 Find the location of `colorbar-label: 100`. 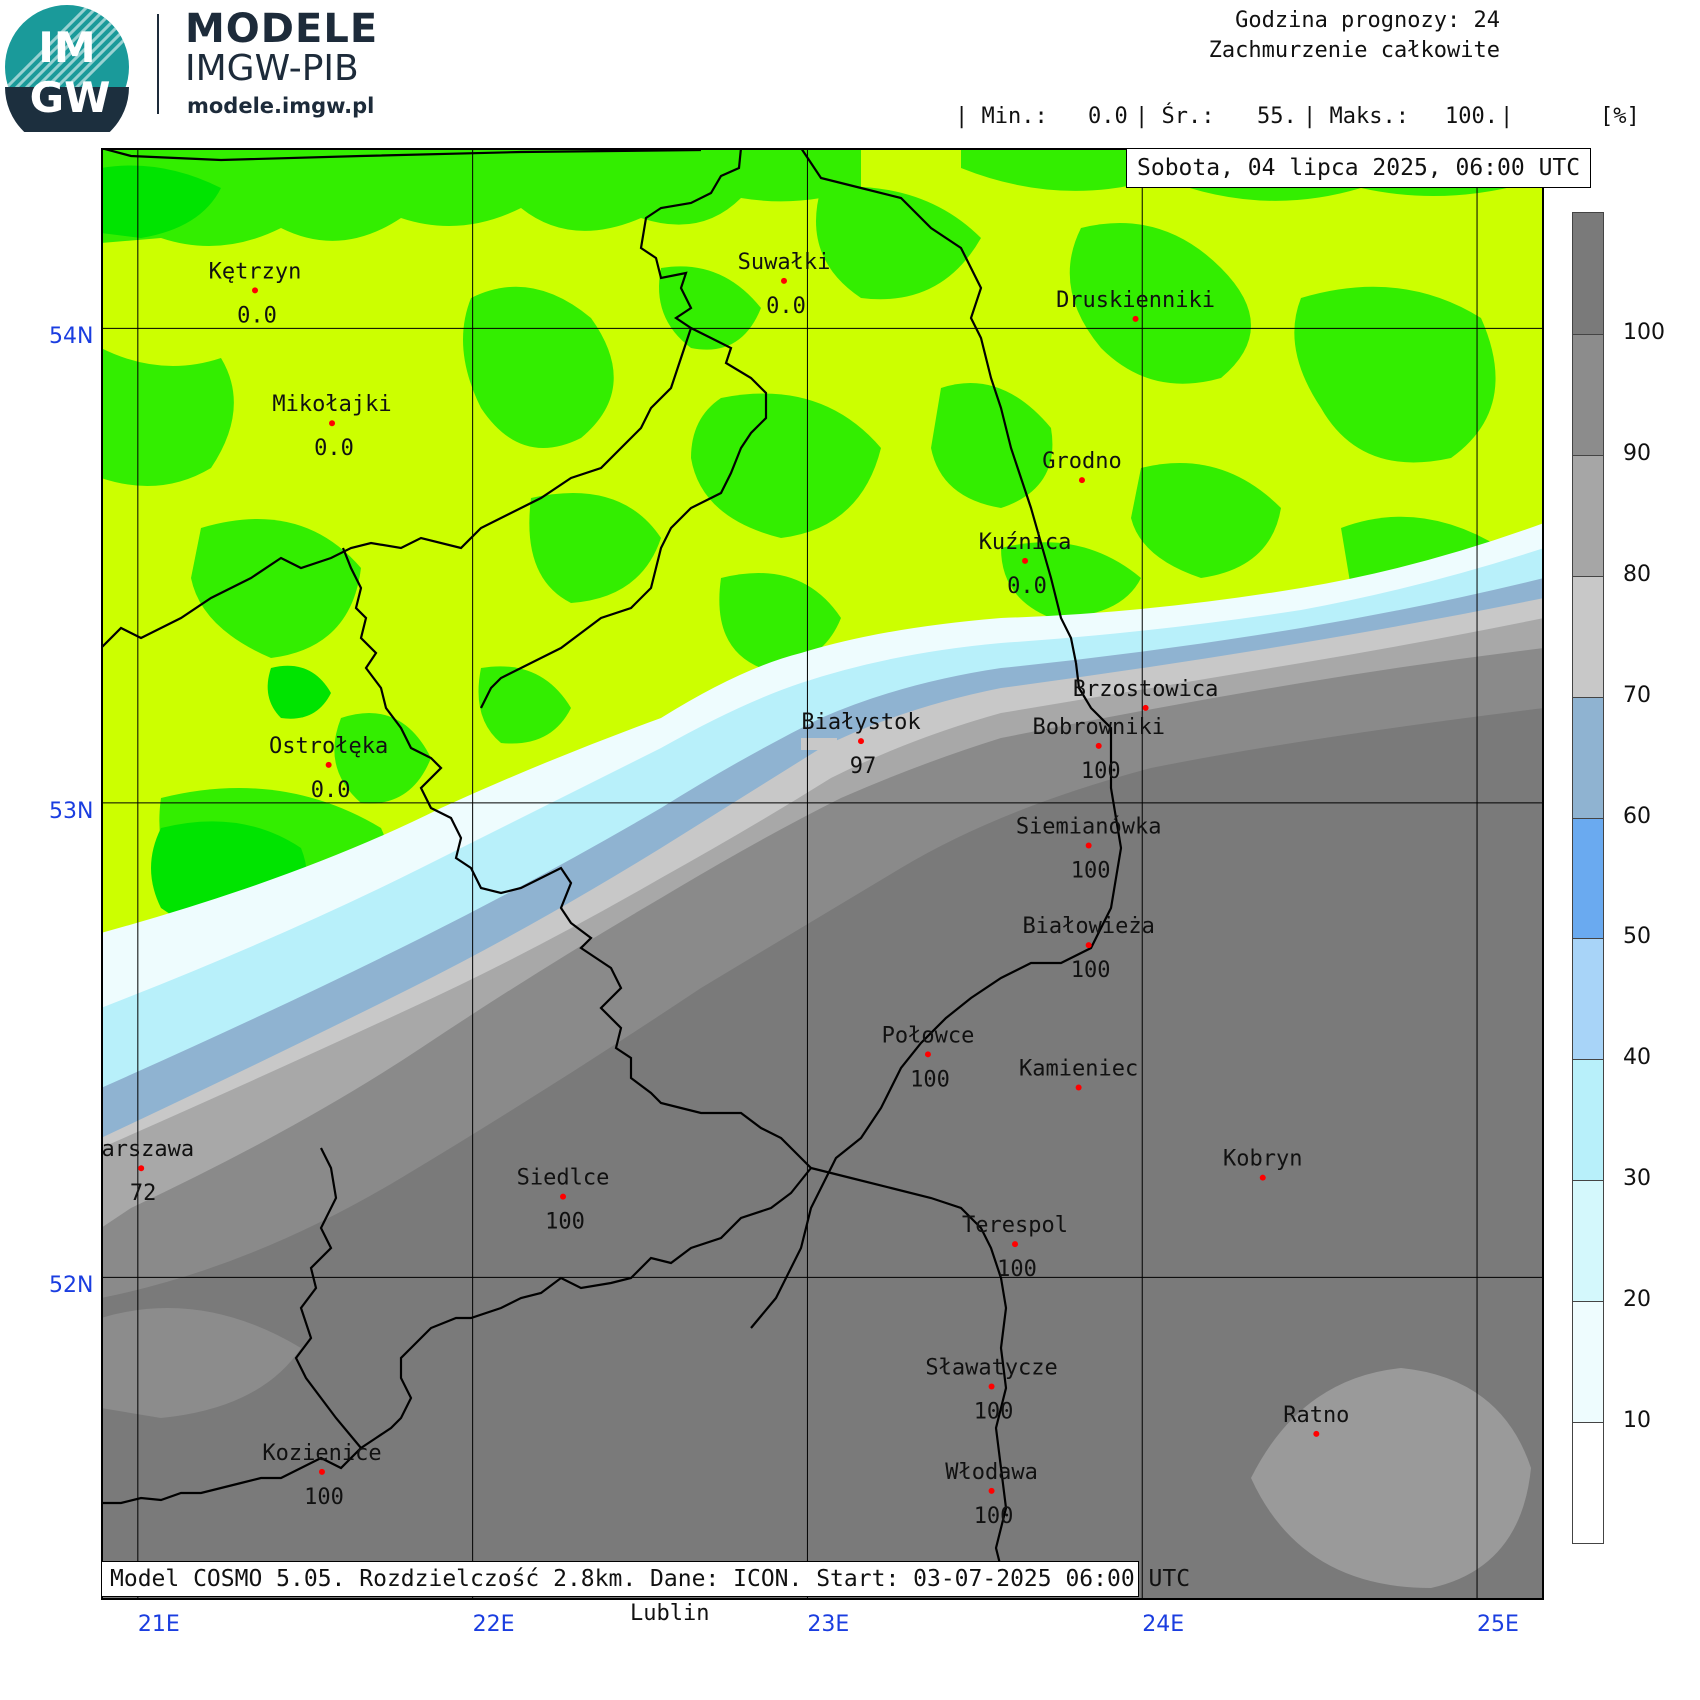

colorbar-label: 100 is located at coordinates (1644, 332).